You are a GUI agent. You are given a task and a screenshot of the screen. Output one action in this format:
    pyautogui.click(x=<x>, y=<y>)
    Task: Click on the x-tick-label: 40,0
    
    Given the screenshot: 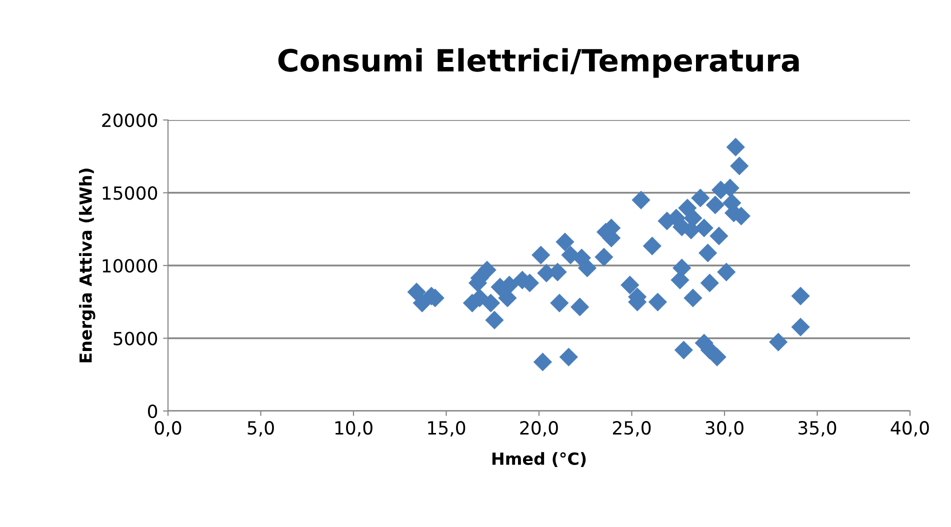 What is the action you would take?
    pyautogui.click(x=909, y=429)
    